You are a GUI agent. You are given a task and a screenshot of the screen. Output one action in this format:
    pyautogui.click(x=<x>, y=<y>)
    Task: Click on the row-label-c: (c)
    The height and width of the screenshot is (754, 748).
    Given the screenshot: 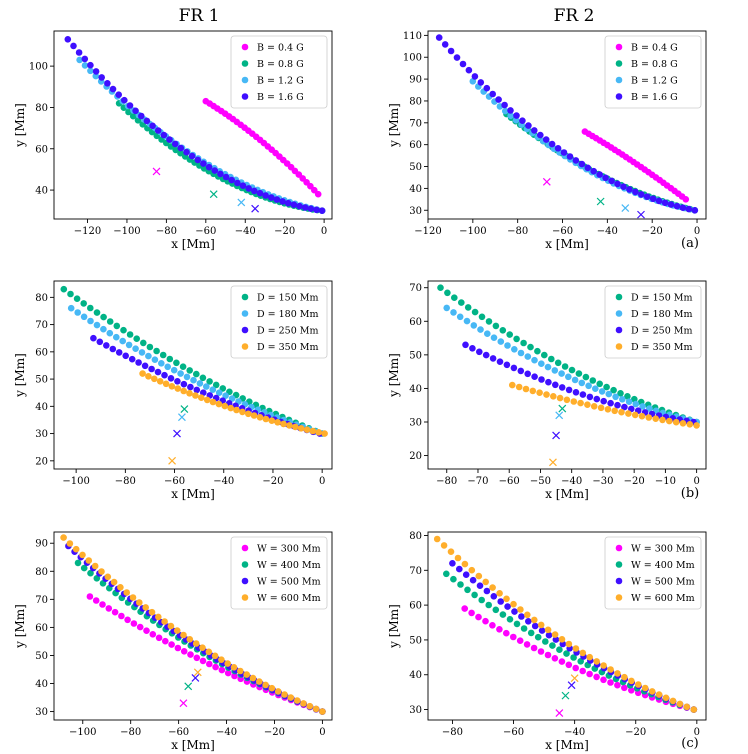 What is the action you would take?
    pyautogui.click(x=689, y=743)
    